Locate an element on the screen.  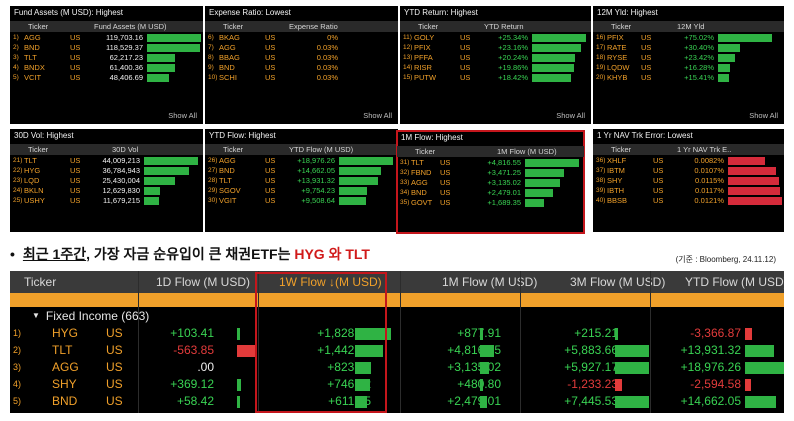
panel-row: 36) XHLF US 0.0082% is located at coordinates (688, 161).